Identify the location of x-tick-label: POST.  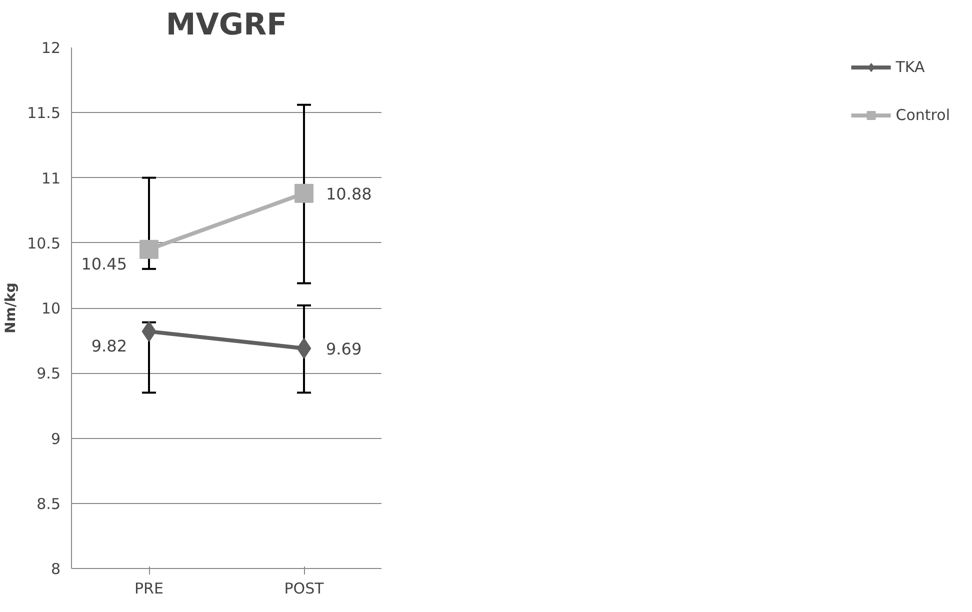
(304, 589).